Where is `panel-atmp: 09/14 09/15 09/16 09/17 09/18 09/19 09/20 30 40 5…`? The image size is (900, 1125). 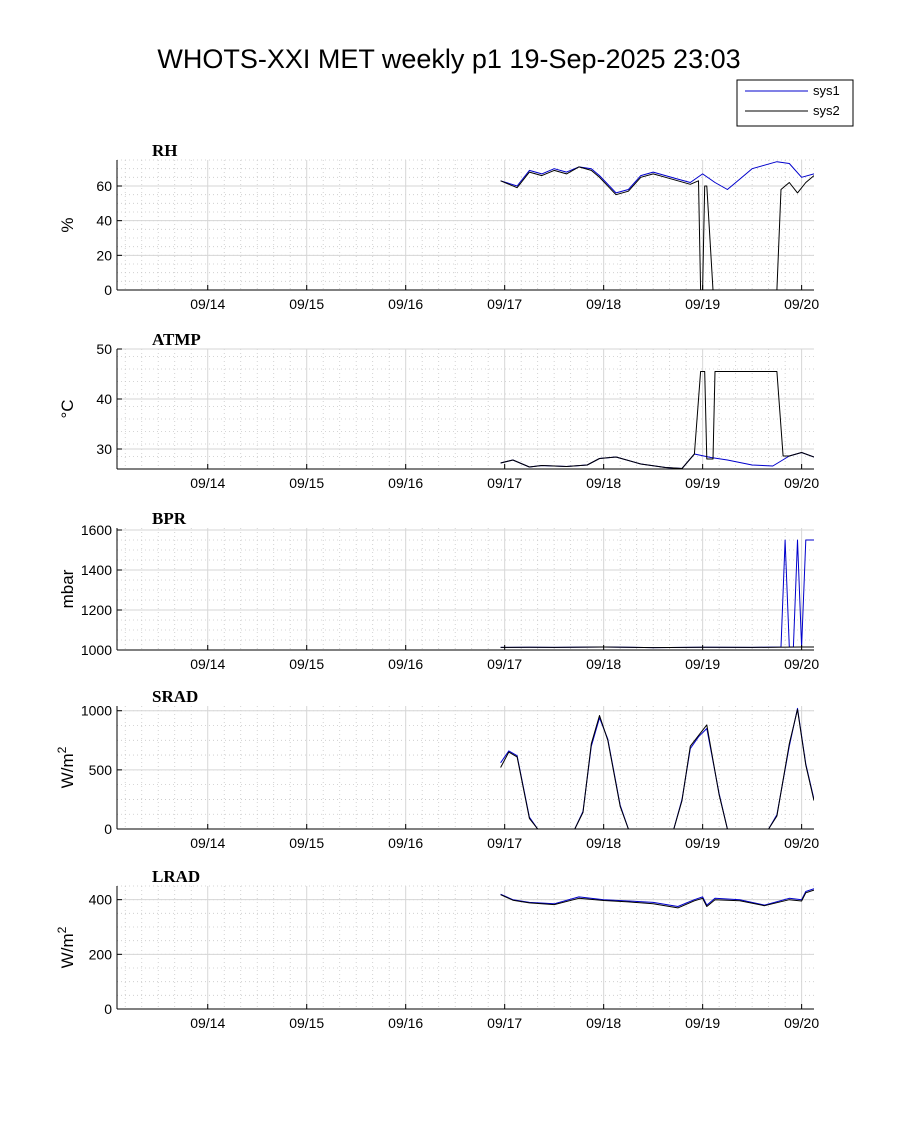 panel-atmp: 09/14 09/15 09/16 09/17 09/18 09/19 09/20 30 40 5… is located at coordinates (438, 410).